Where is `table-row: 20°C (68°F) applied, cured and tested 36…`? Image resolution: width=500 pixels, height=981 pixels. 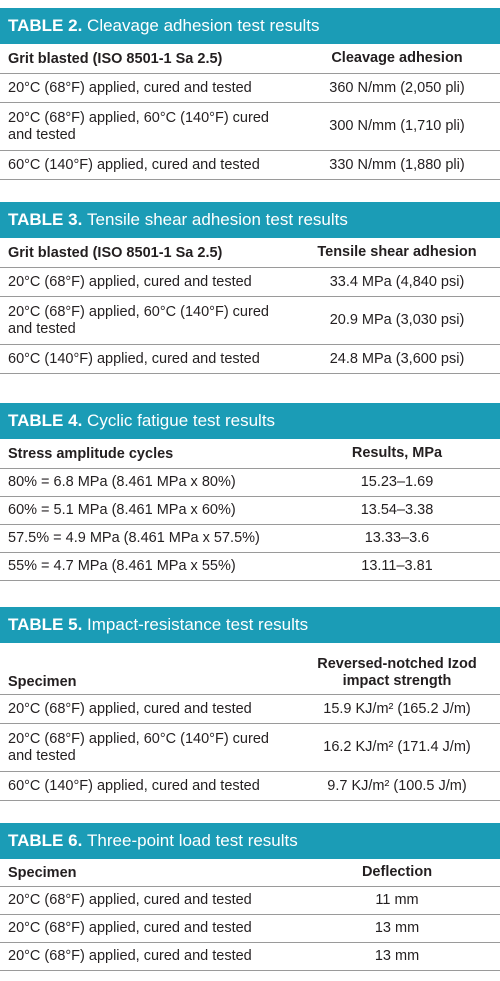
table-row: 20°C (68°F) applied, cured and tested 36… is located at coordinates (250, 88).